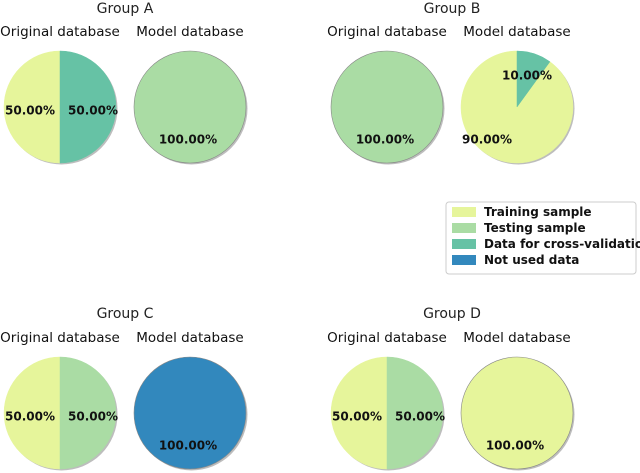 The height and width of the screenshot is (473, 640). What do you see at coordinates (464, 228) in the screenshot?
I see `legend-swatch-testing-sample` at bounding box center [464, 228].